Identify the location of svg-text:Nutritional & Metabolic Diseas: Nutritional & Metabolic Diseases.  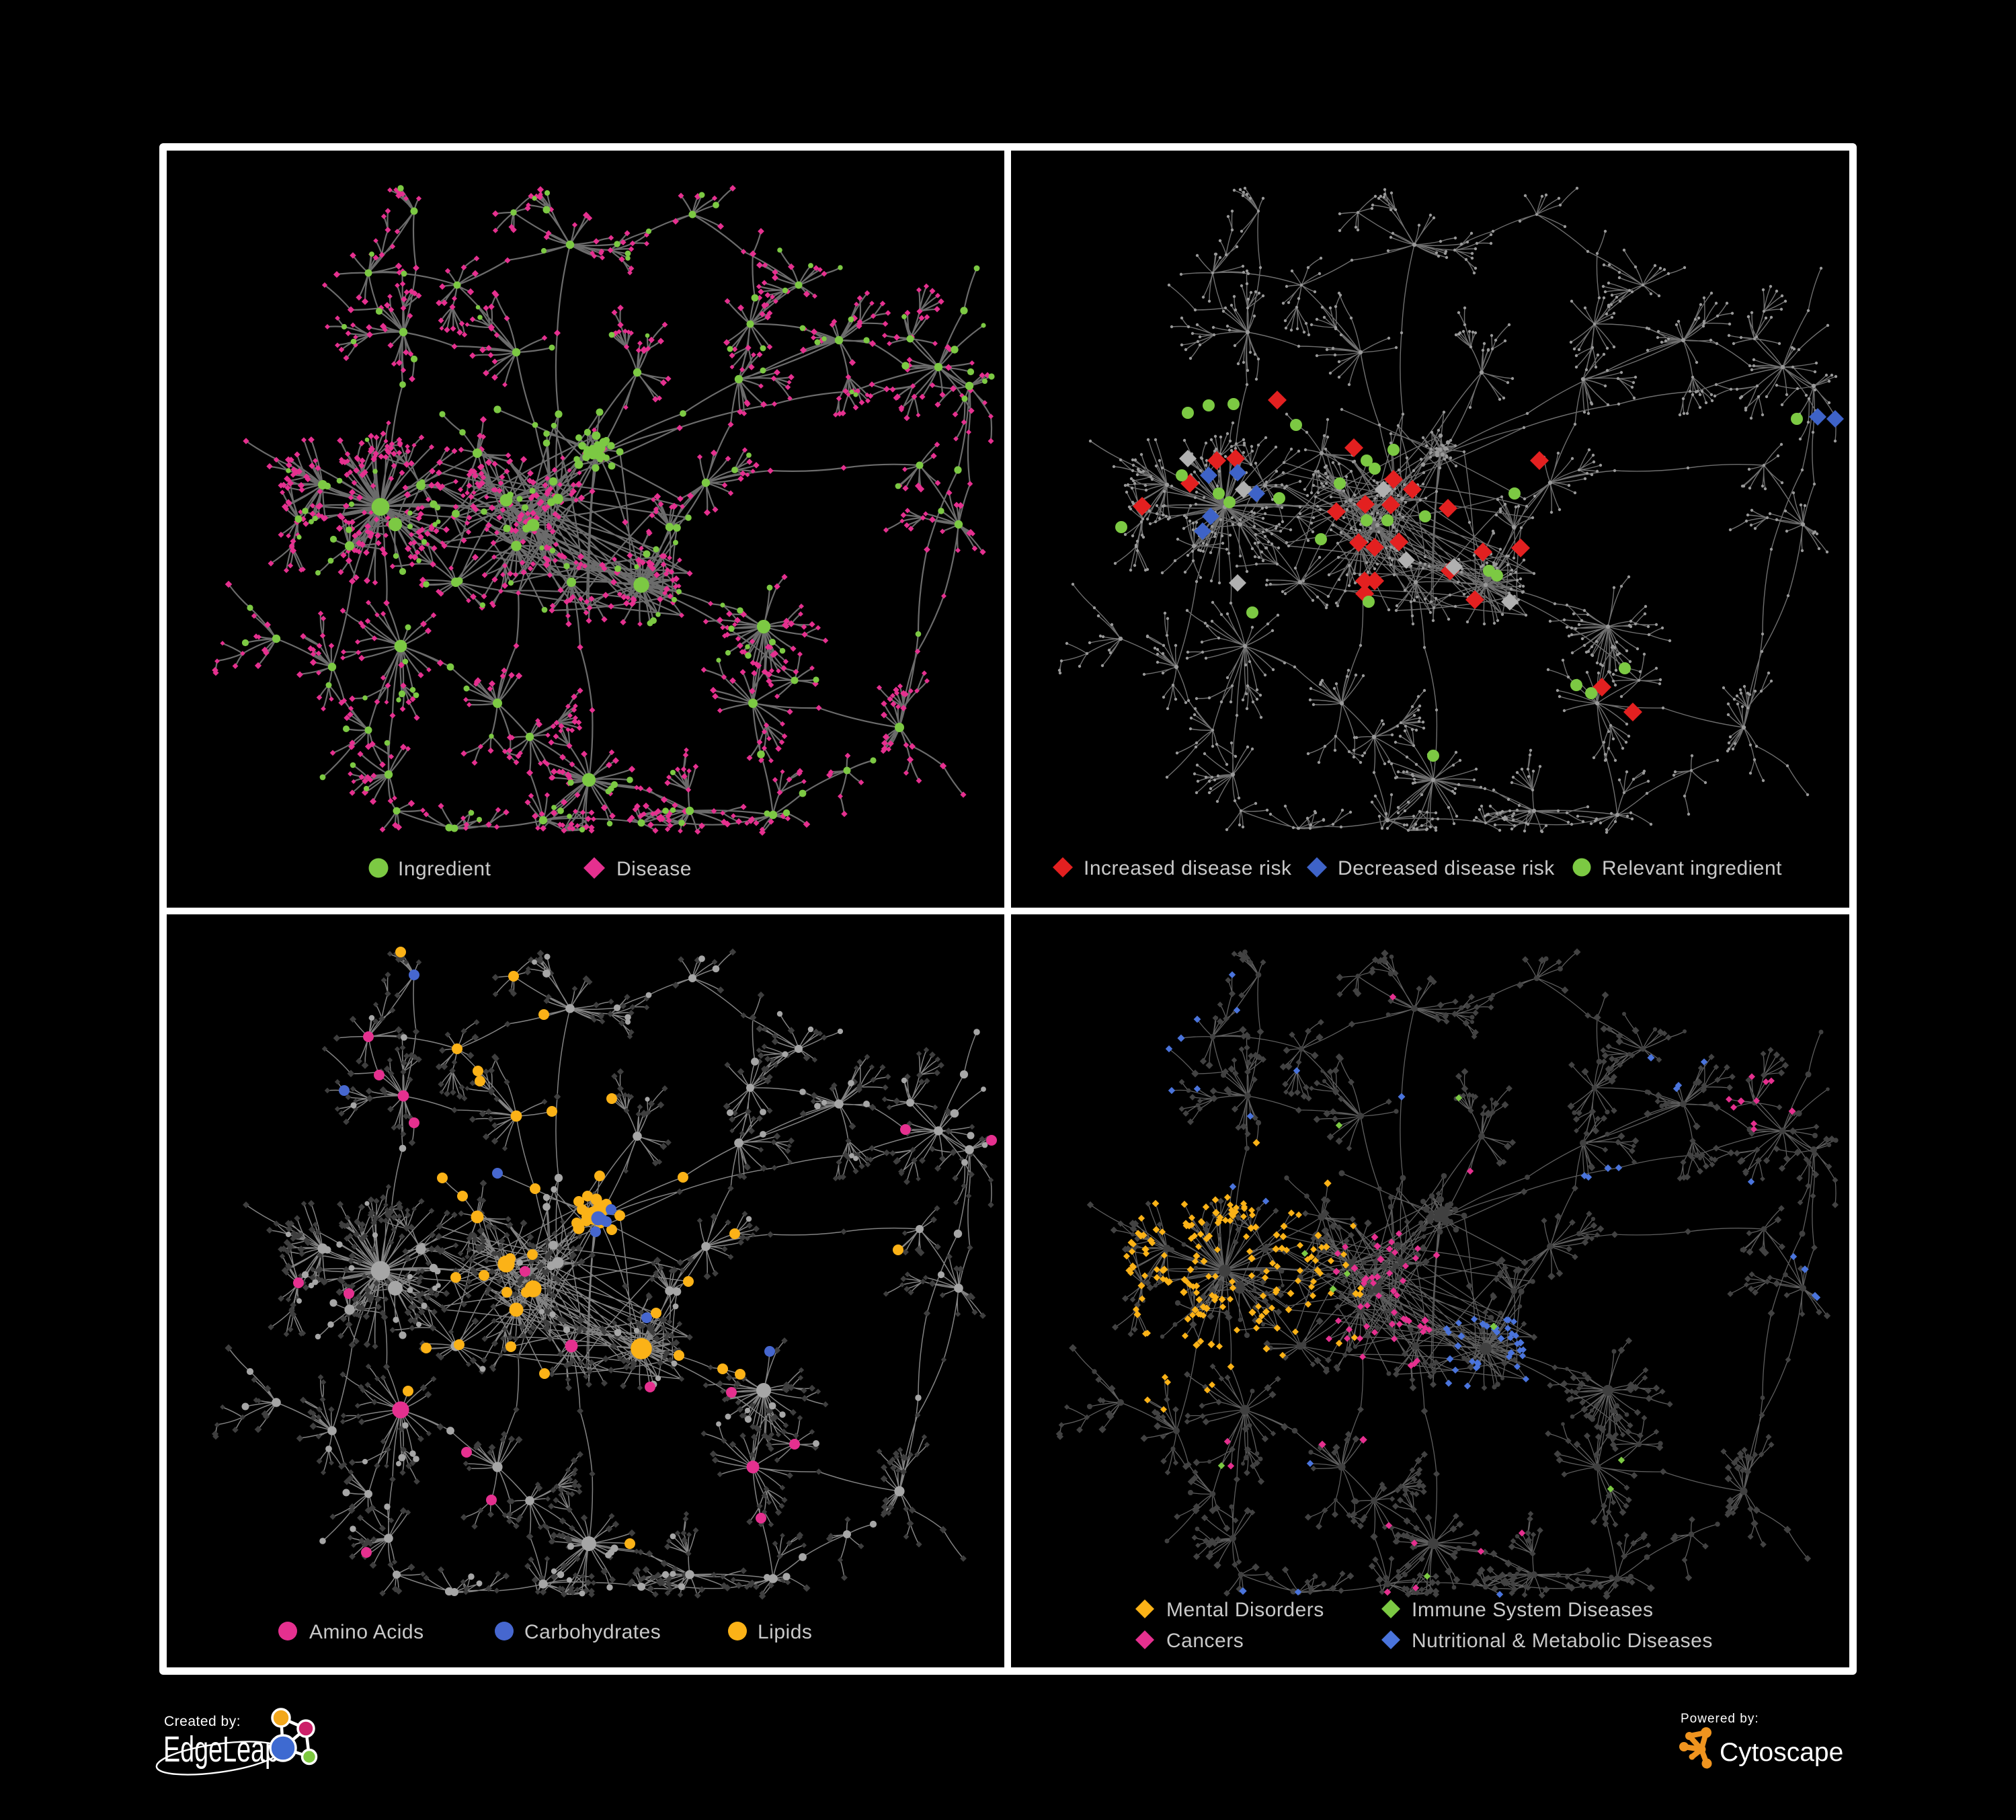
(1562, 1641).